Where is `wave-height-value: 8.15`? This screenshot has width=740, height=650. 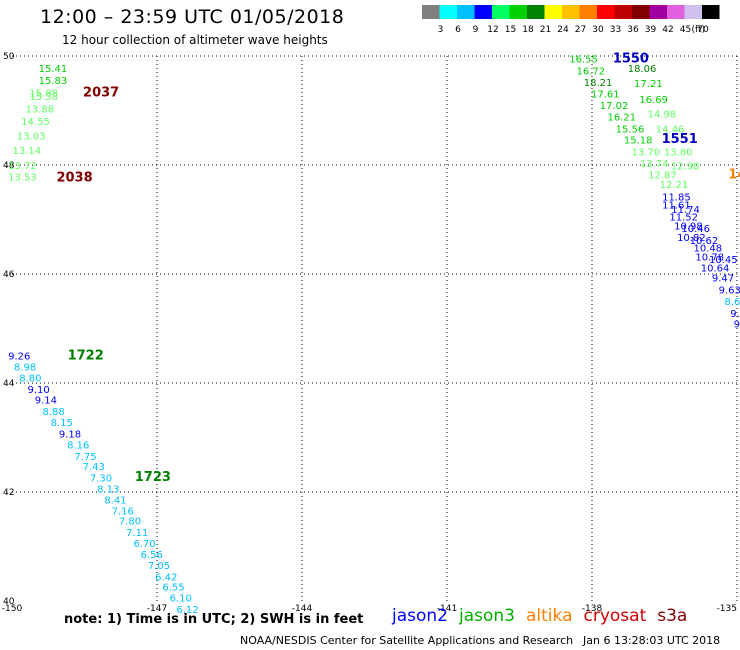
wave-height-value: 8.15 is located at coordinates (62, 423).